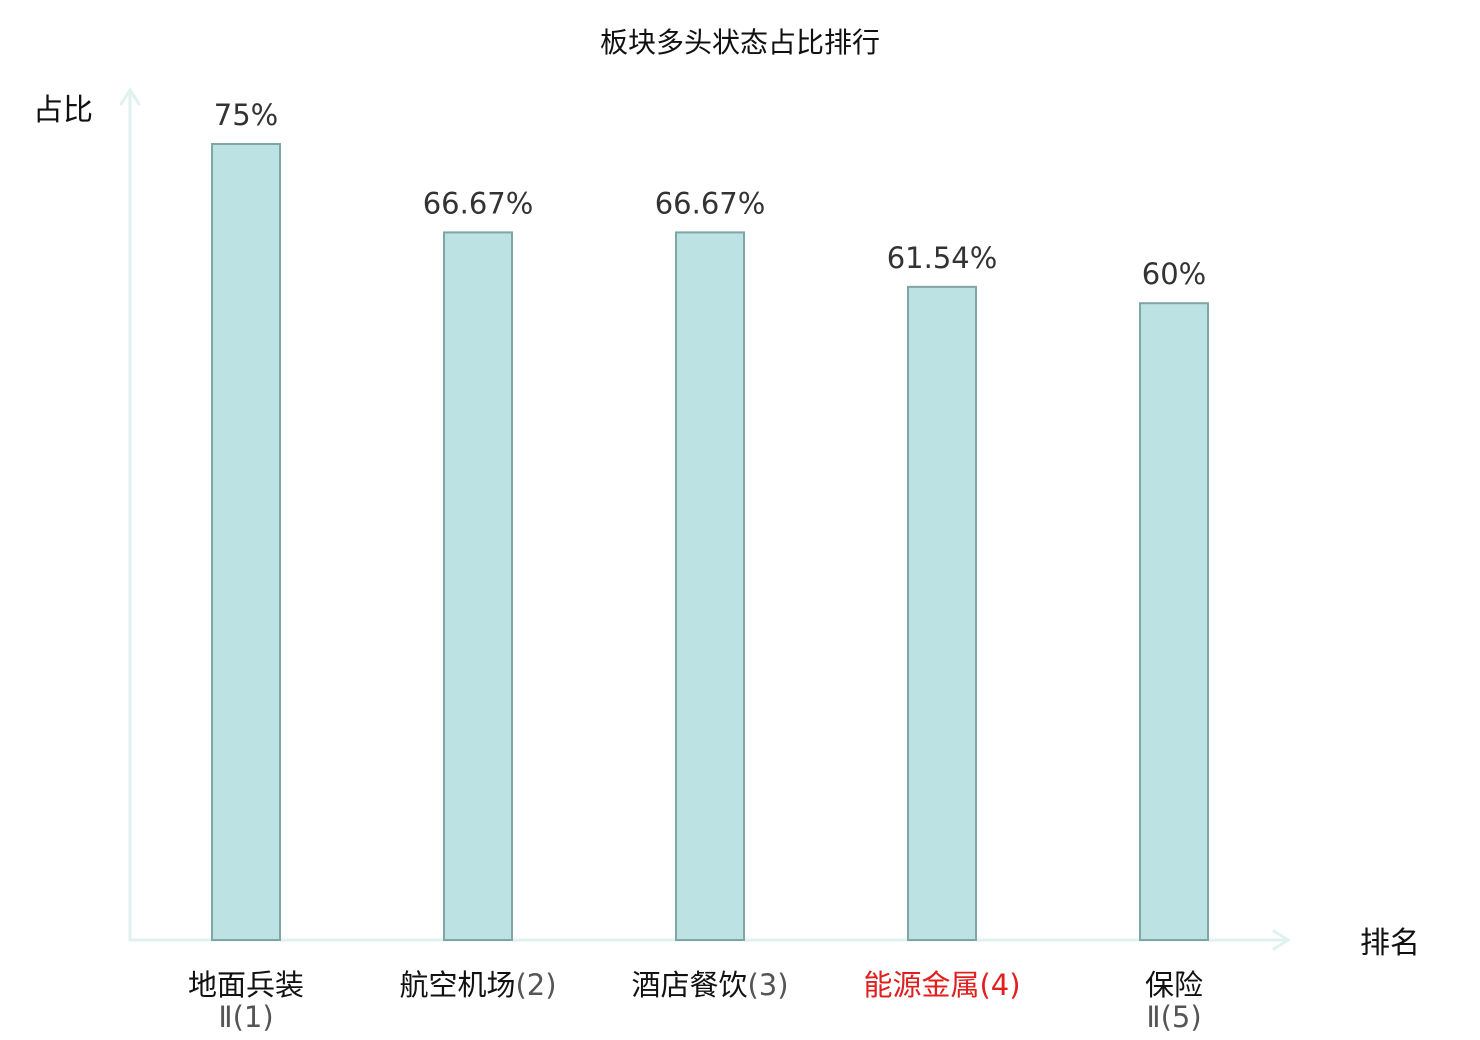 Image resolution: width=1480 pixels, height=1040 pixels. What do you see at coordinates (740, 42) in the screenshot?
I see `chart-title: 板块多头状态占比排行` at bounding box center [740, 42].